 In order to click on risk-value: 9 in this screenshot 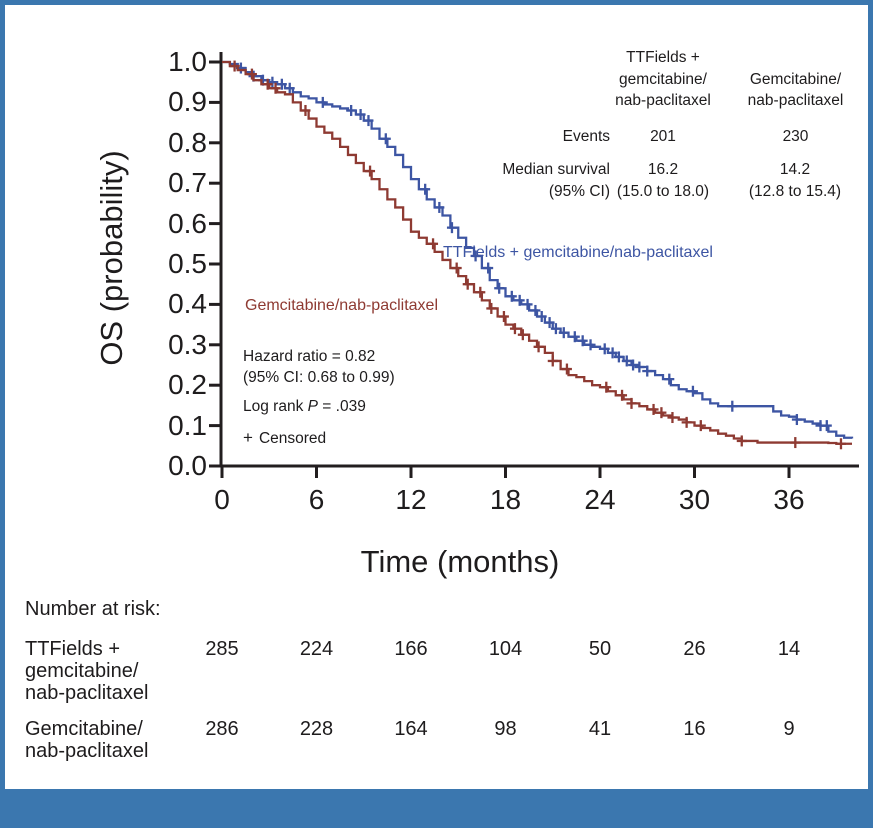, I will do `click(789, 729)`.